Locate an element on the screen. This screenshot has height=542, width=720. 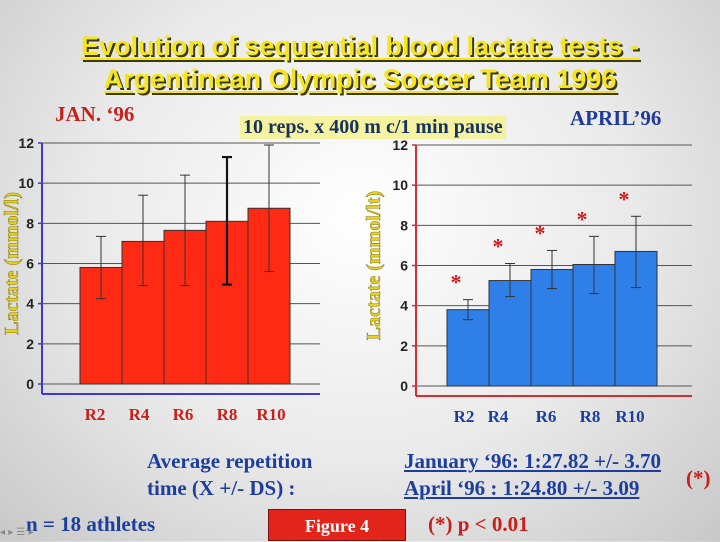
average-time-label-line-1: Average repetition is located at coordinates (230, 461).